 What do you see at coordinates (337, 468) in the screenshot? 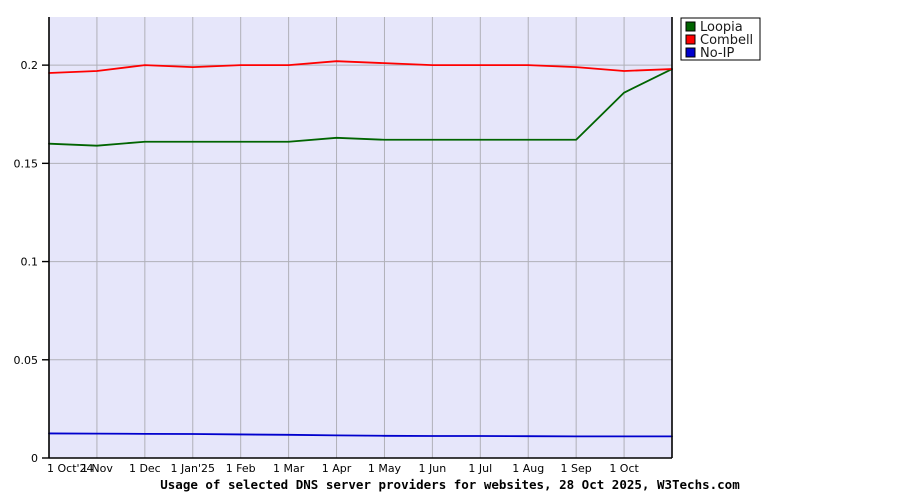
I see `x-tick-label: 1 Apr` at bounding box center [337, 468].